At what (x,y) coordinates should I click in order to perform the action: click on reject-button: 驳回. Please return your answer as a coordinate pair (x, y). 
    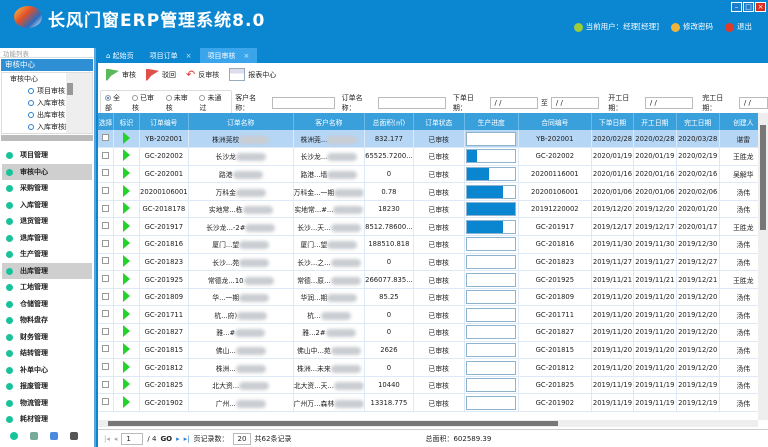
    Looking at the image, I should click on (161, 74).